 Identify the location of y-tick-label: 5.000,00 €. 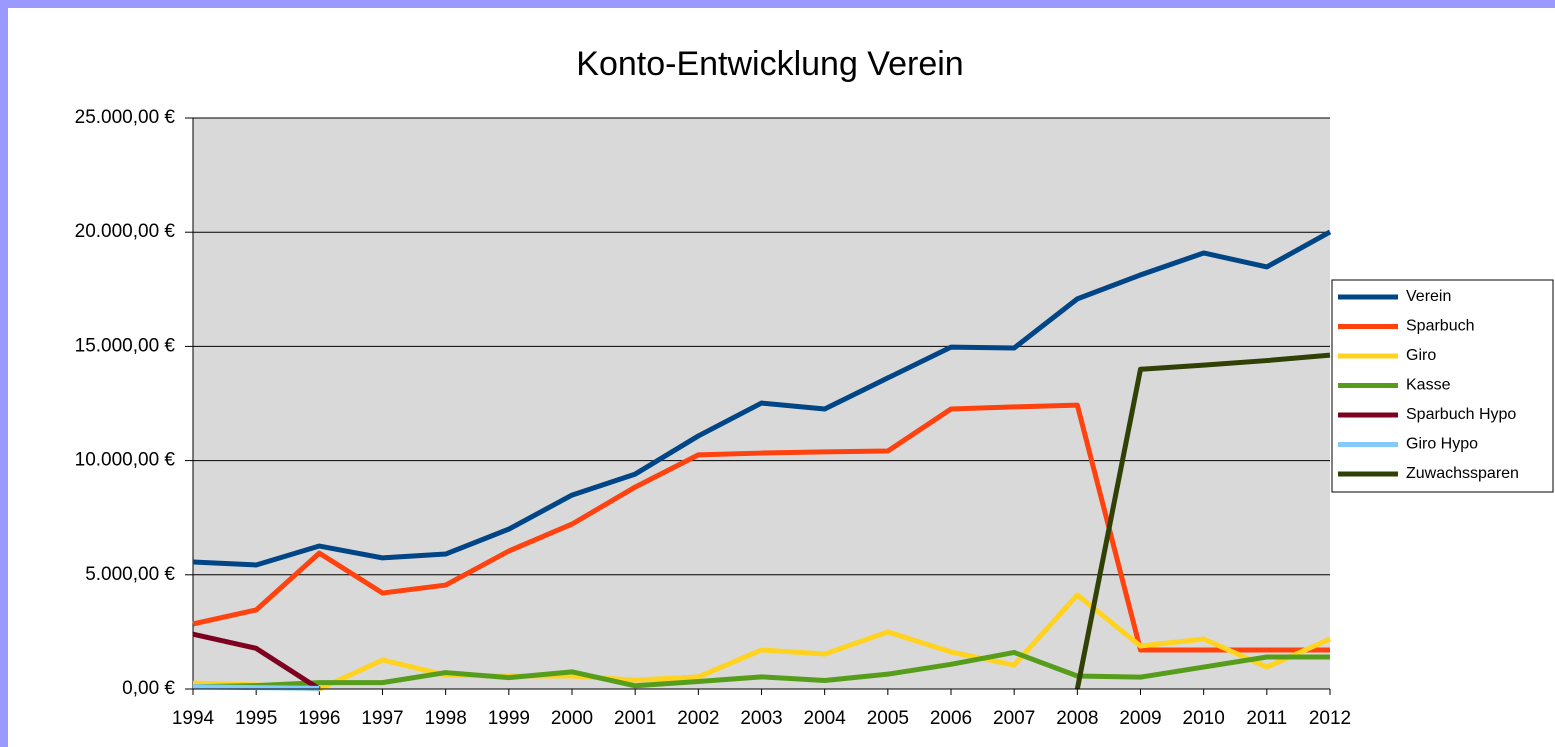
(130, 574).